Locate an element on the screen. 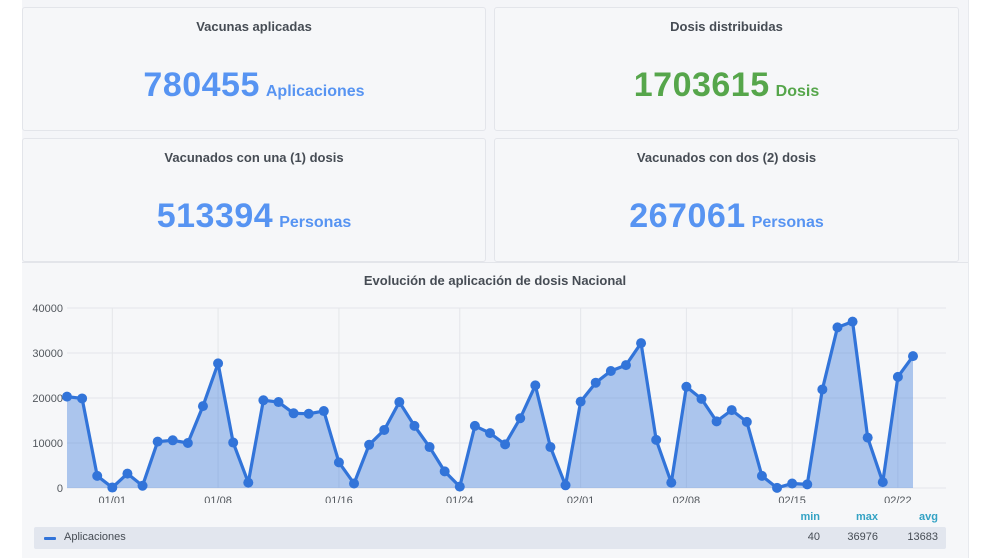  stat-value: 513394 is located at coordinates (215, 216).